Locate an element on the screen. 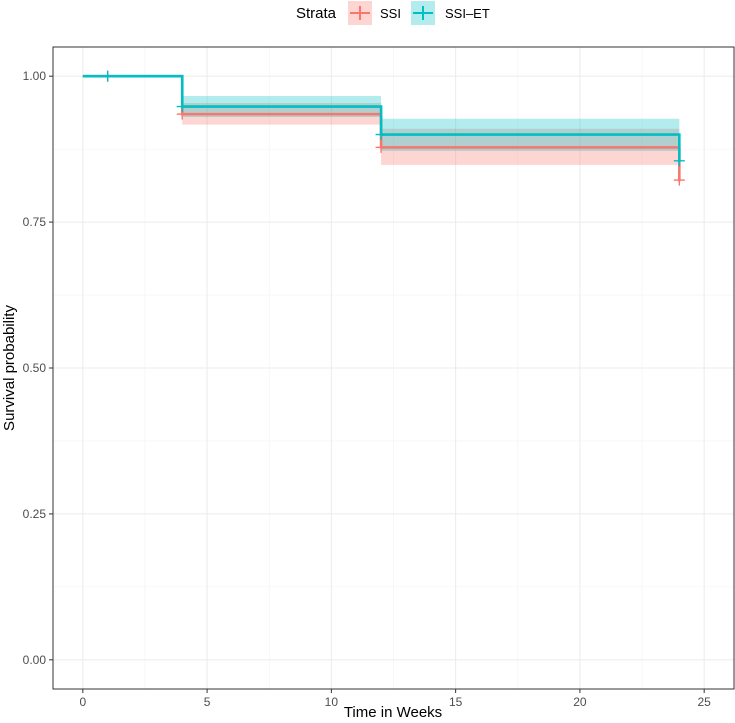 The width and height of the screenshot is (735, 723). y-tick-label: 1.00 is located at coordinates (35, 76).